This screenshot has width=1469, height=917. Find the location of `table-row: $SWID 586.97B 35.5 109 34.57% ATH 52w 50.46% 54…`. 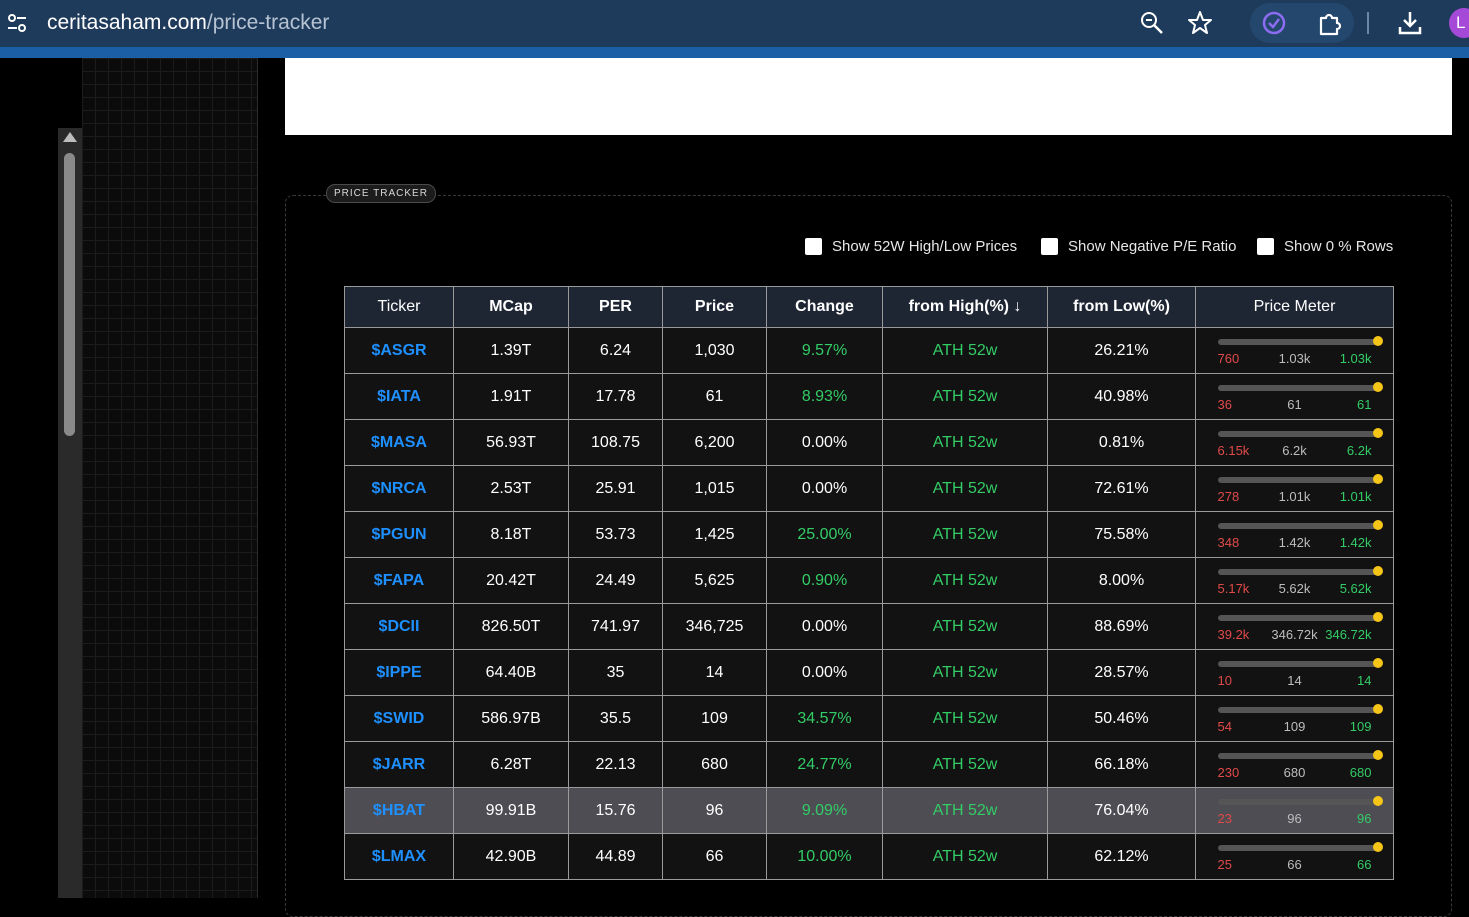

table-row: $SWID 586.97B 35.5 109 34.57% ATH 52w 50.46% 54… is located at coordinates (869, 718).